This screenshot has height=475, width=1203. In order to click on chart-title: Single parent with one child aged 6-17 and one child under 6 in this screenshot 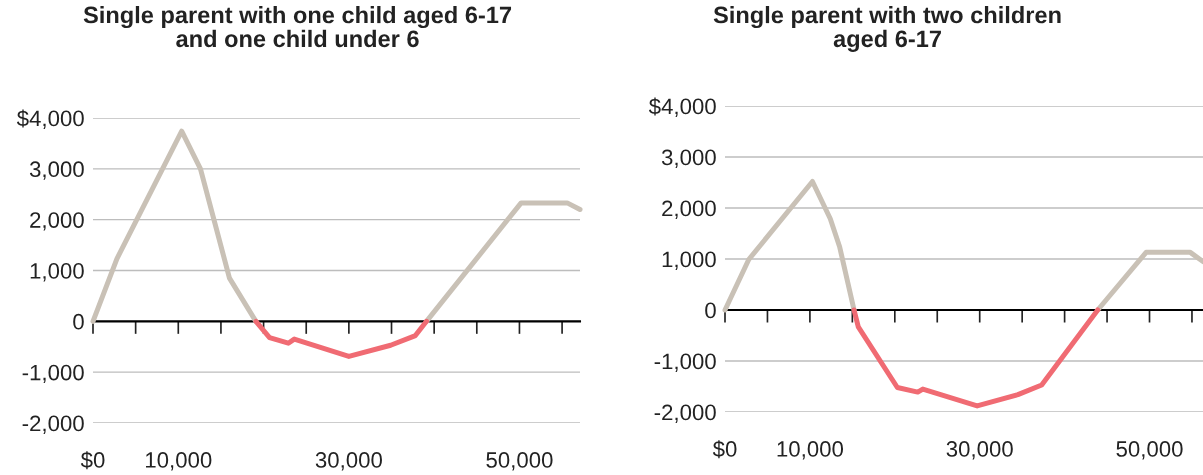, I will do `click(297, 27)`.